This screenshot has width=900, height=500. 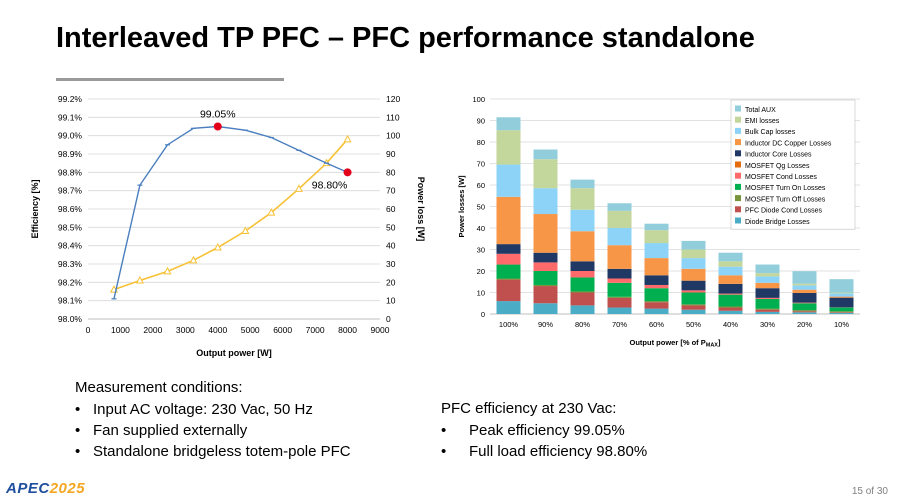 I want to click on legend-label: Inductor Core Losses, so click(x=778, y=155).